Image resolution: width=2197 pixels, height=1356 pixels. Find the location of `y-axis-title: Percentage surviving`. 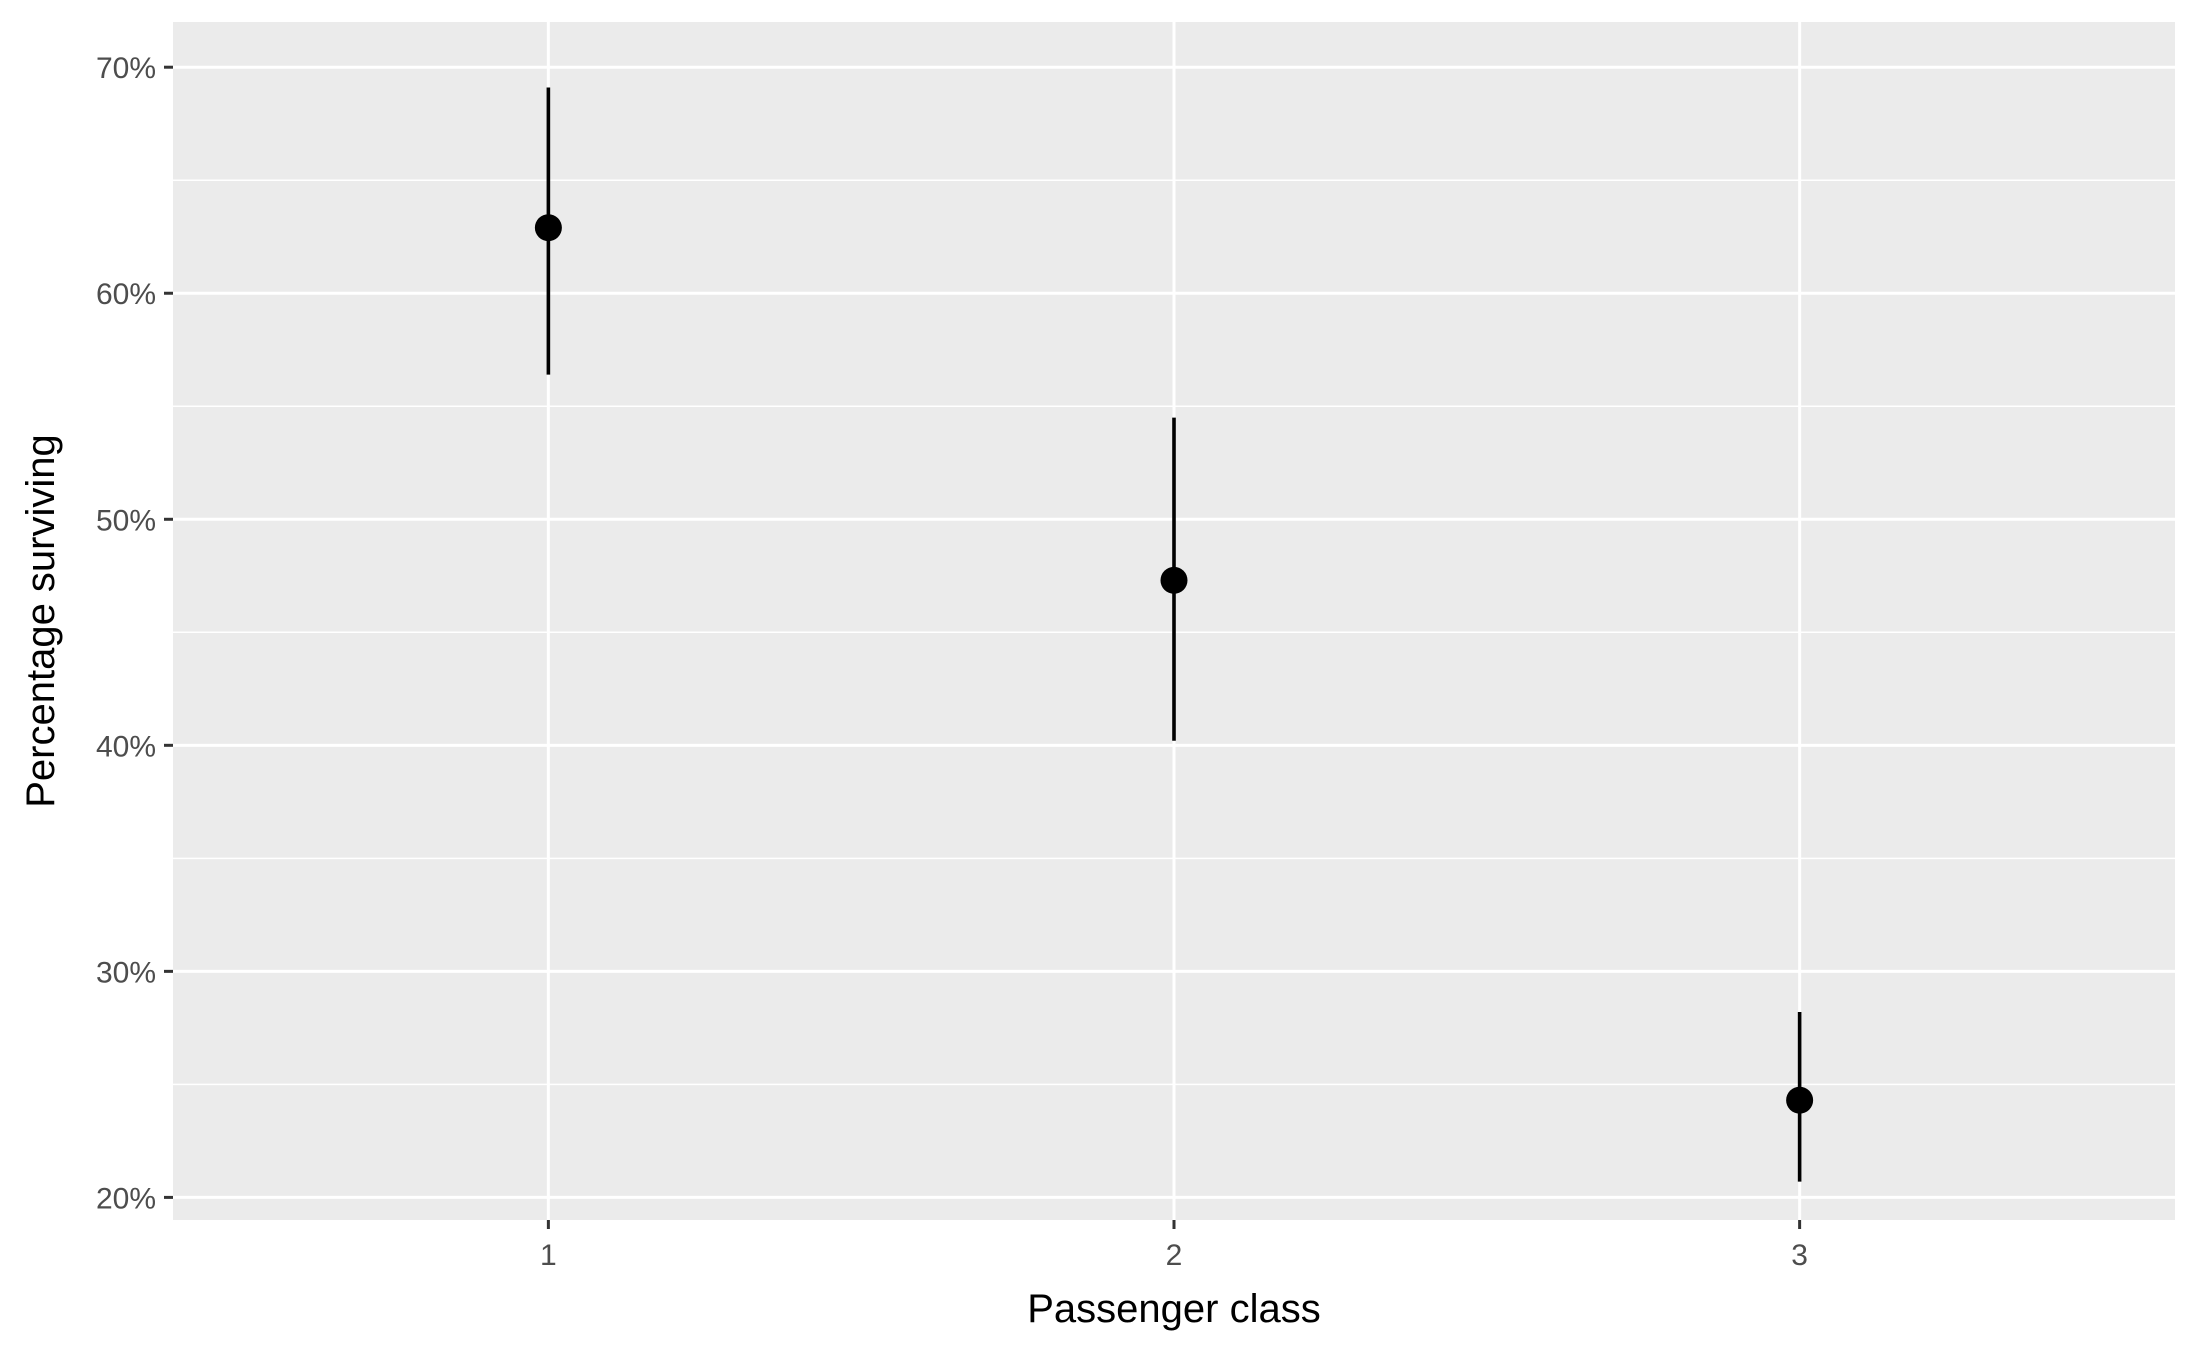

y-axis-title: Percentage surviving is located at coordinates (41, 621).